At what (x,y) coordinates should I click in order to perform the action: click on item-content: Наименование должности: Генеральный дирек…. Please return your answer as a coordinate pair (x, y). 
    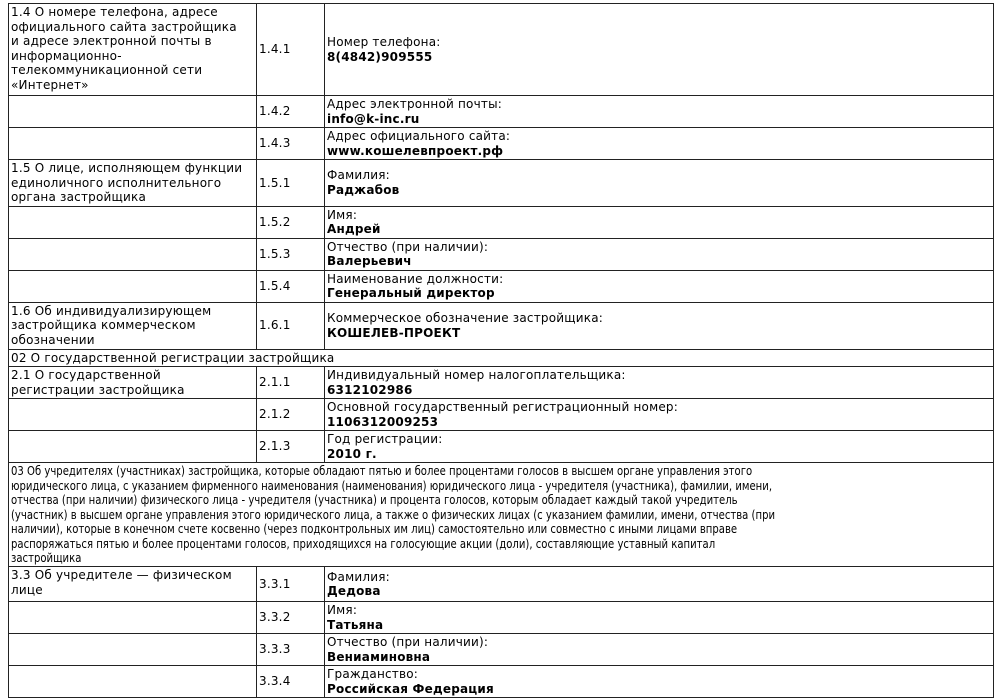
    Looking at the image, I should click on (659, 286).